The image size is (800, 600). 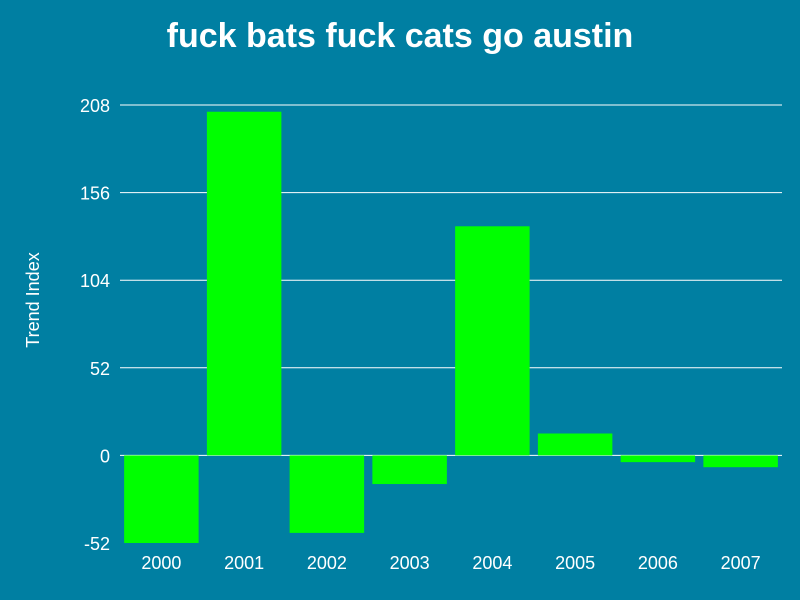 What do you see at coordinates (97, 544) in the screenshot?
I see `y-tick-label: -52` at bounding box center [97, 544].